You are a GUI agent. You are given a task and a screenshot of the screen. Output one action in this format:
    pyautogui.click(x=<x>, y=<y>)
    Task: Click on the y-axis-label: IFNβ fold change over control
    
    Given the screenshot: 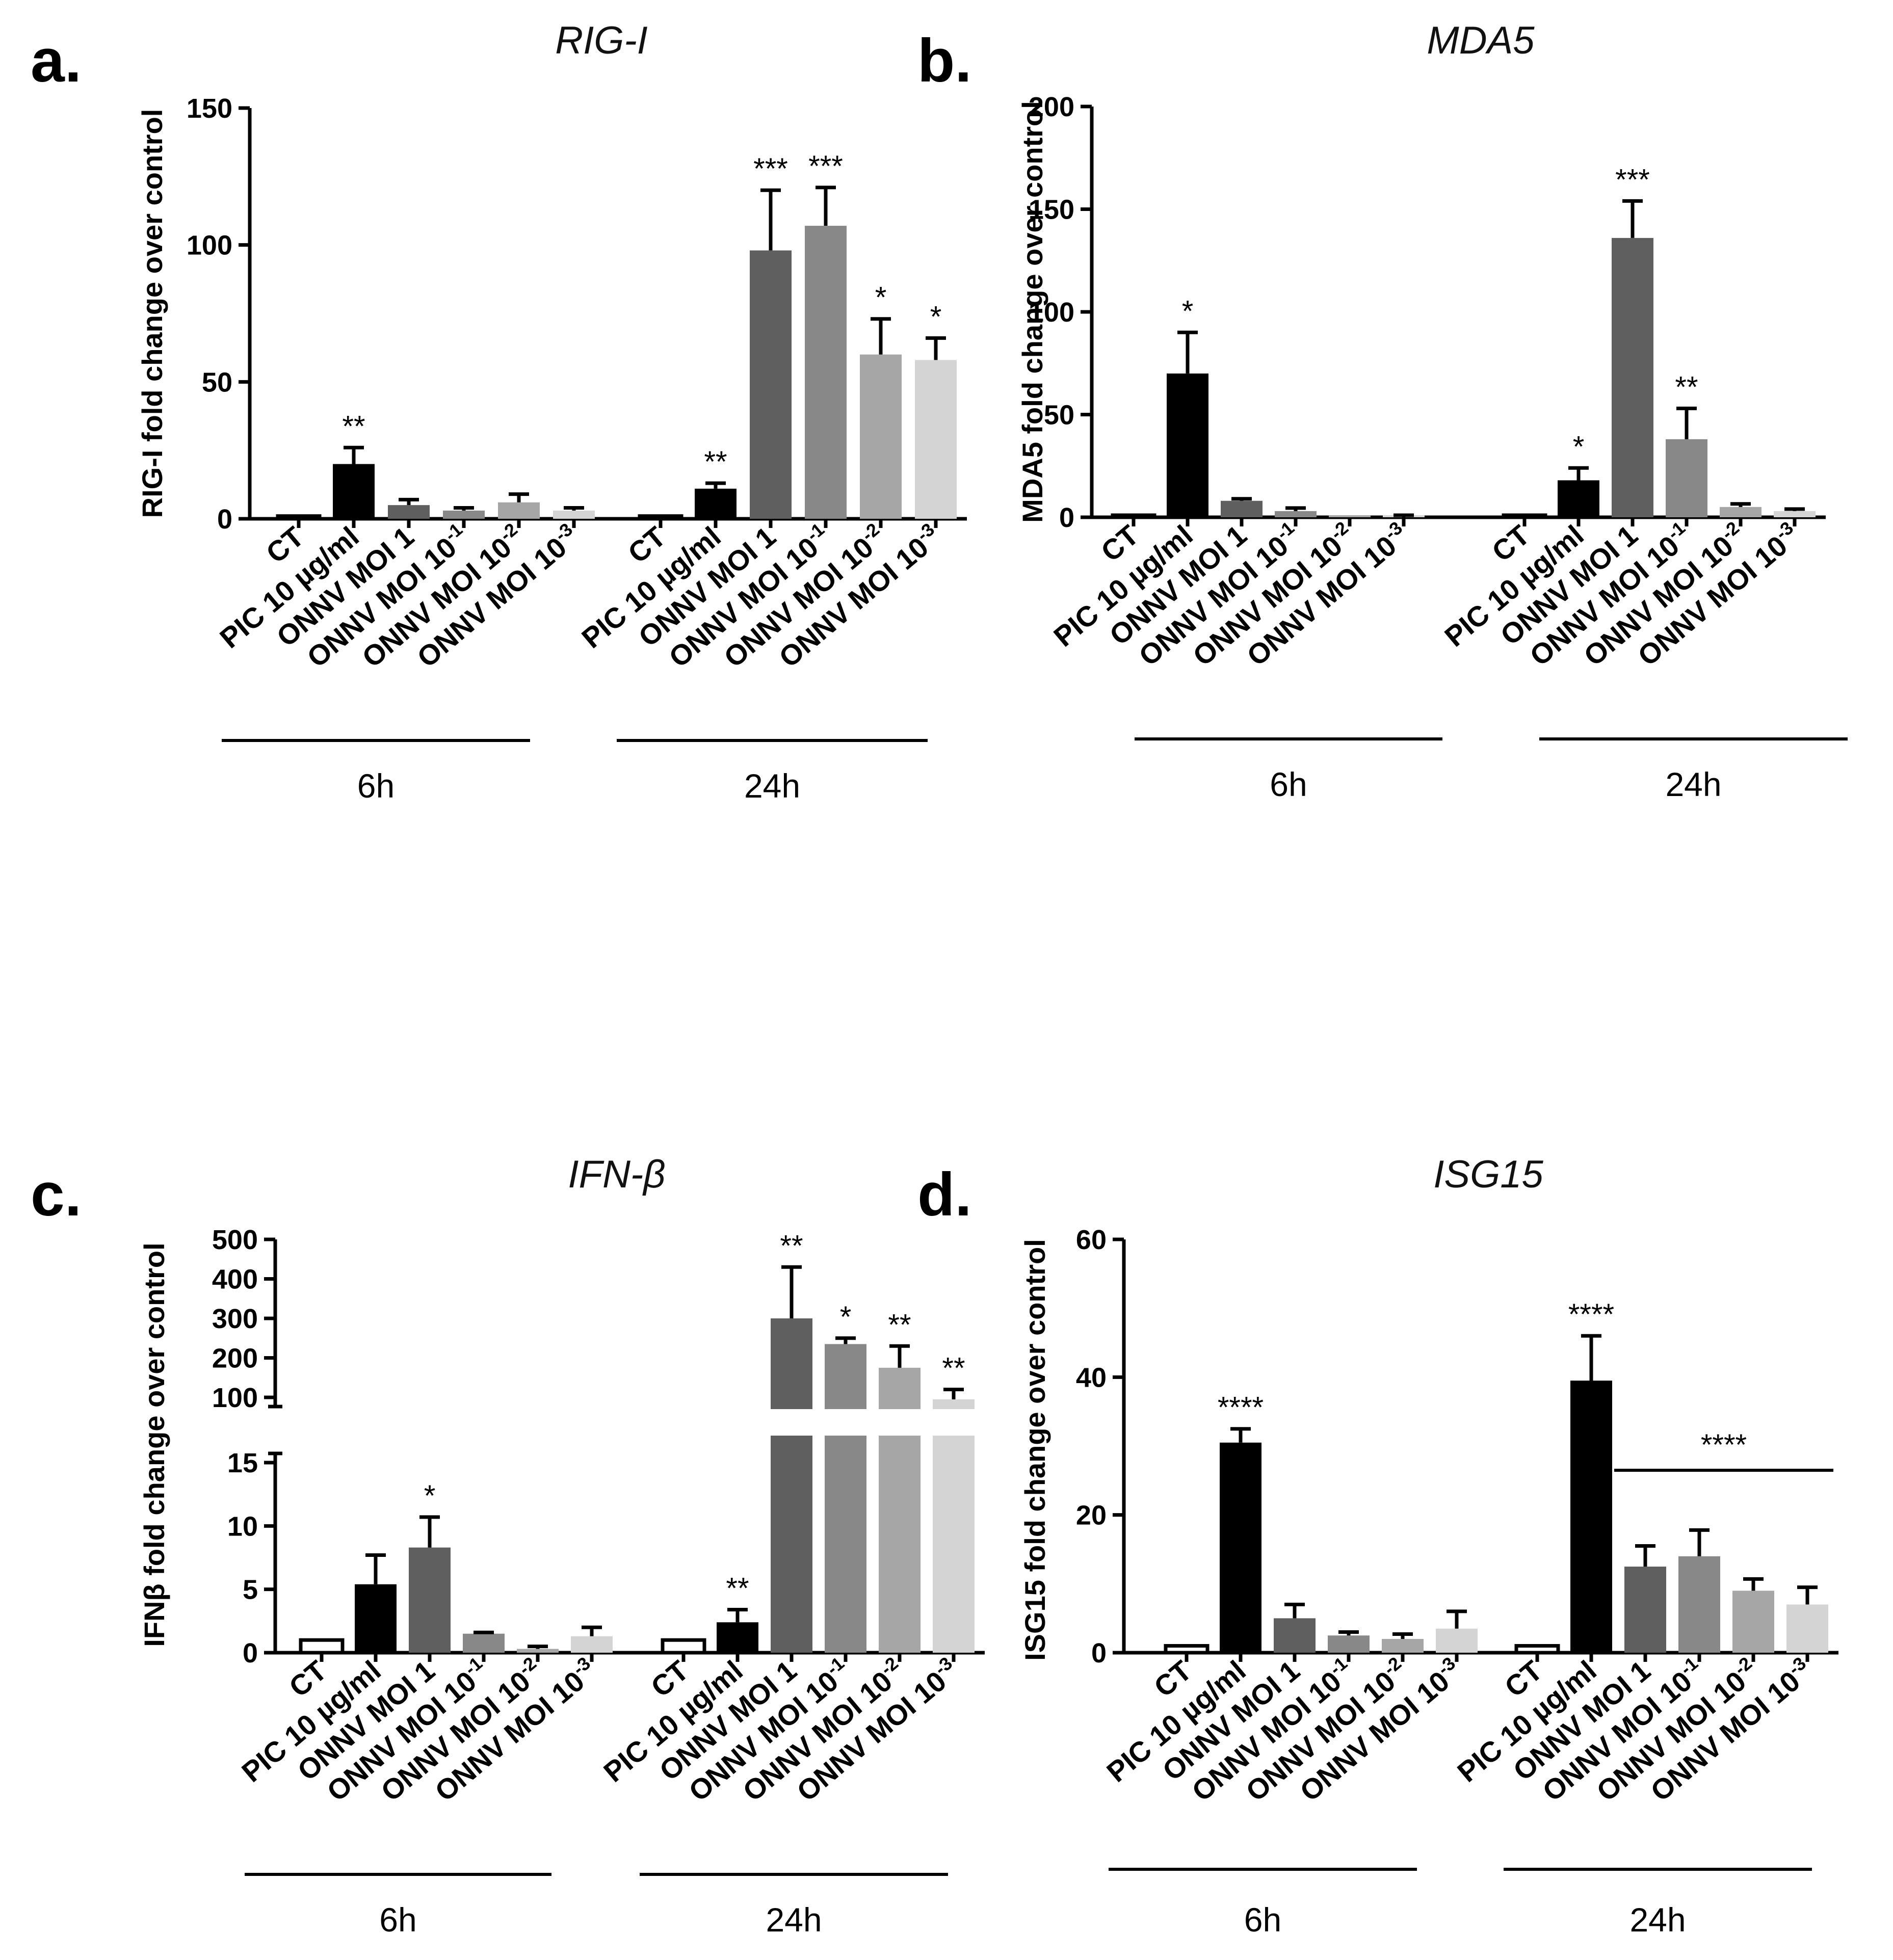 What is the action you would take?
    pyautogui.click(x=154, y=1444)
    